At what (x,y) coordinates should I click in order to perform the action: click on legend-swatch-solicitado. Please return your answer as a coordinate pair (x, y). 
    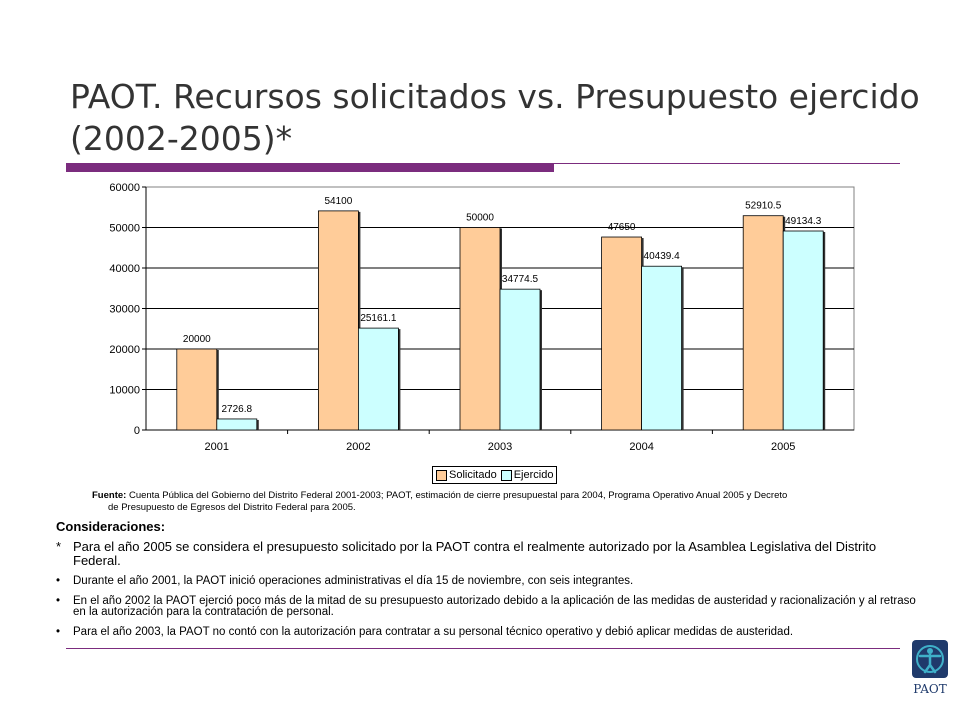
    Looking at the image, I should click on (441, 475).